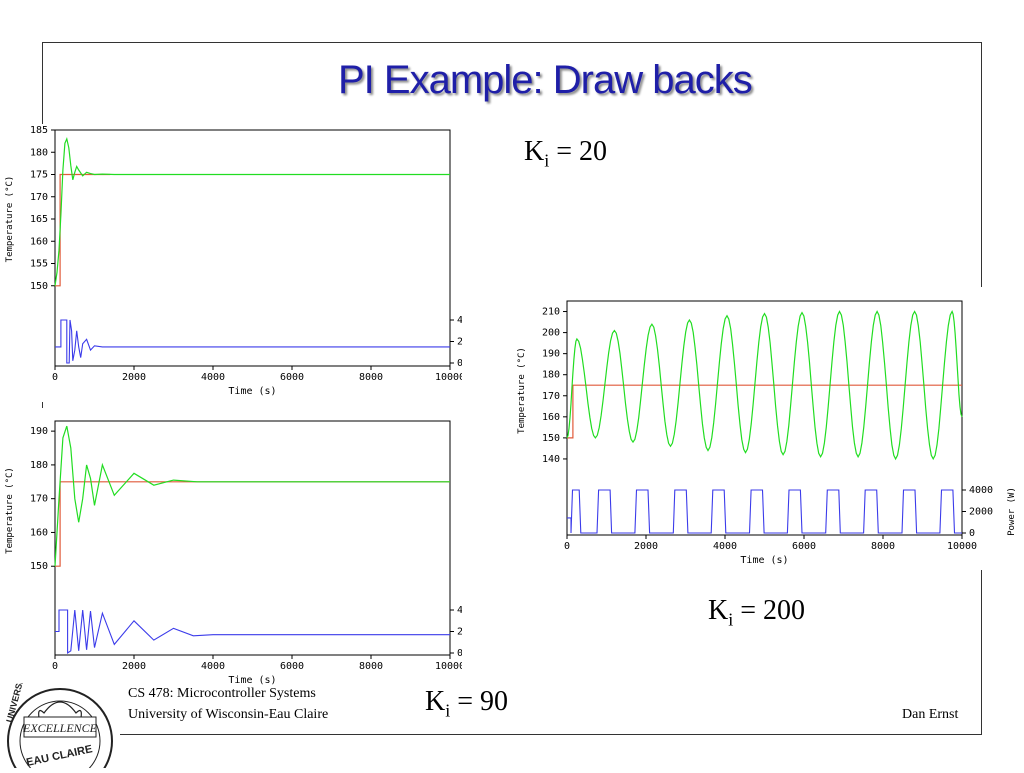  I want to click on ki-200-label: Ki = 200, so click(756, 613).